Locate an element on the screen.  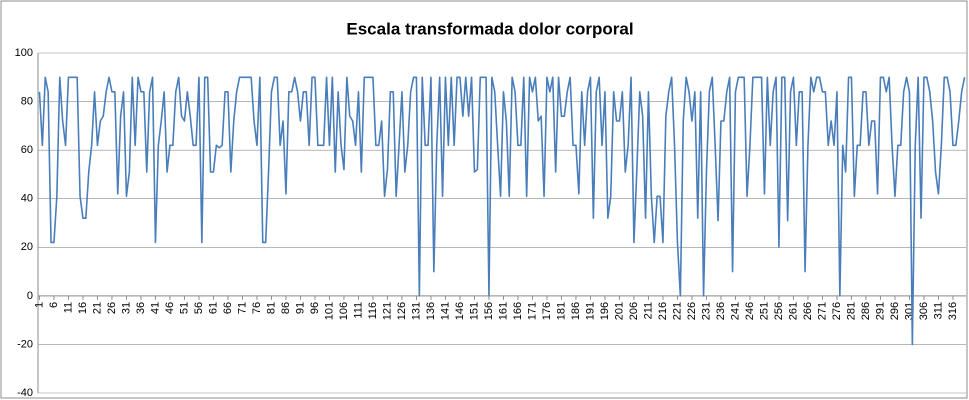
x-tick-label: 291 is located at coordinates (880, 311).